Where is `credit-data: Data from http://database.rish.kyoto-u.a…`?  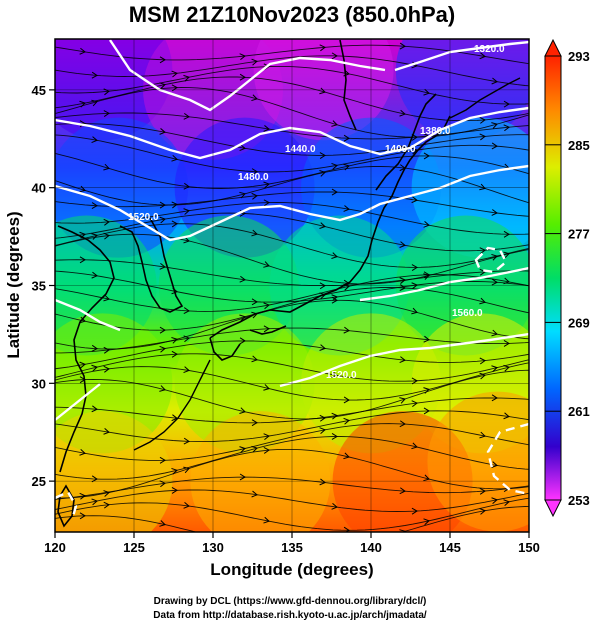
credit-data: Data from http://database.rish.kyoto-u.a… is located at coordinates (290, 615).